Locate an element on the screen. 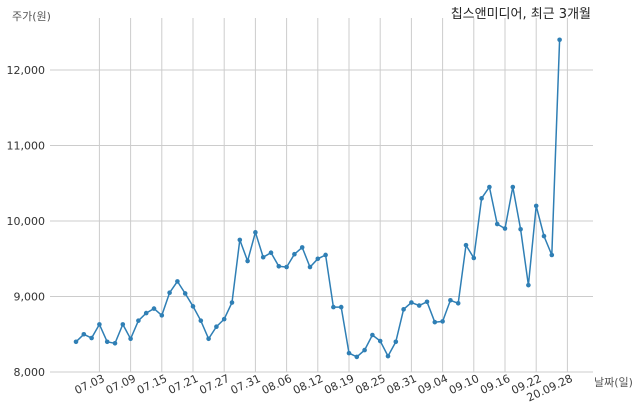 The height and width of the screenshot is (414, 640). x-tick-label: 08.12 is located at coordinates (308, 384).